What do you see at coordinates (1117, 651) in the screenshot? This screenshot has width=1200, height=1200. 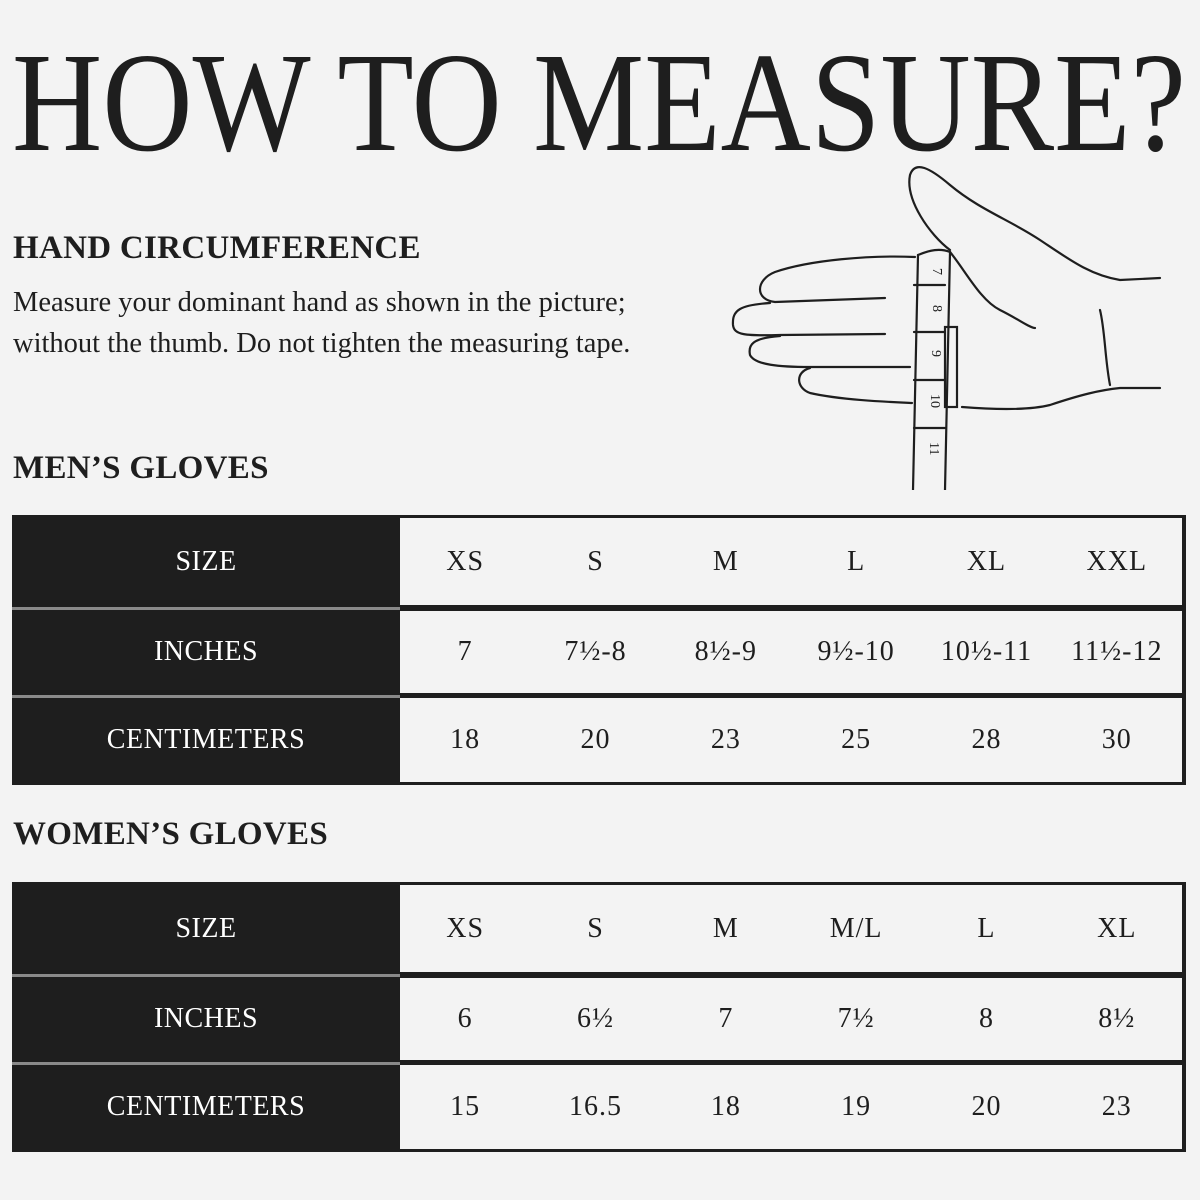 I see `table-cell: 11½-12` at bounding box center [1117, 651].